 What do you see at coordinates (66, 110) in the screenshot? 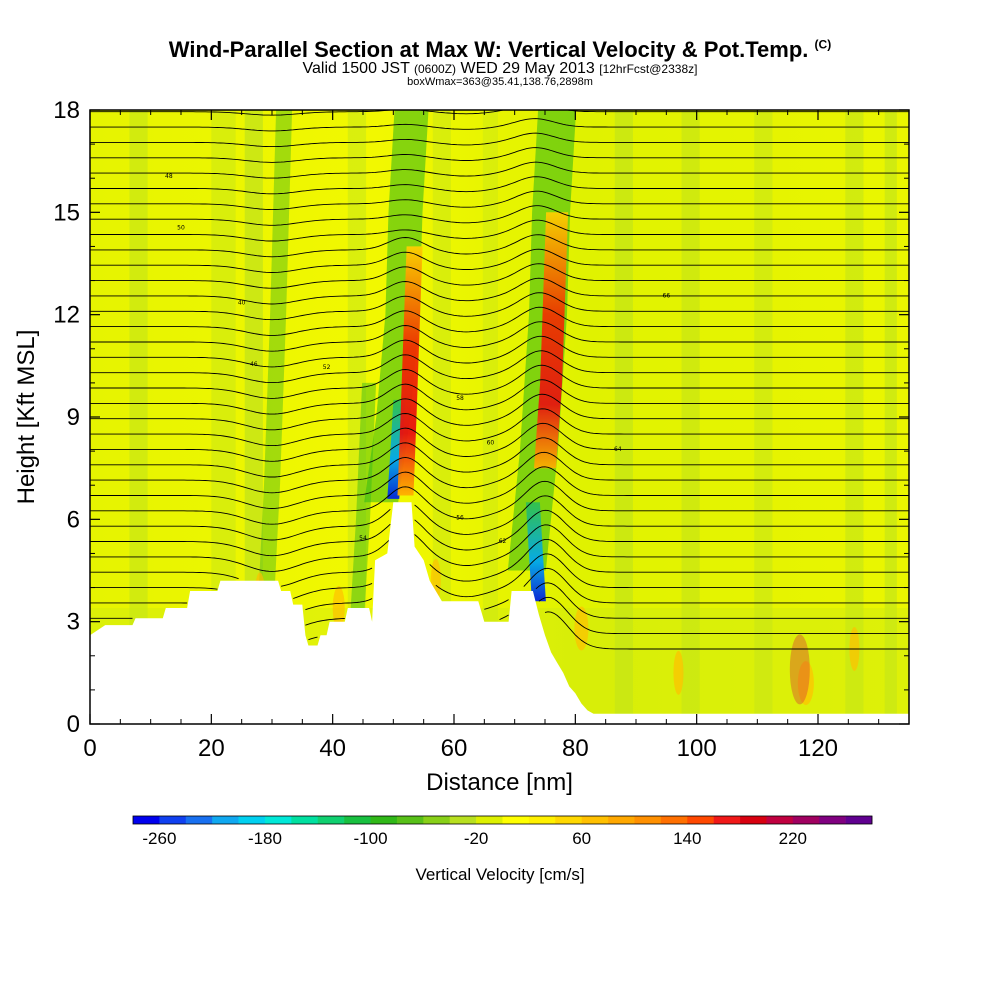
I see `y-tick-label: 18` at bounding box center [66, 110].